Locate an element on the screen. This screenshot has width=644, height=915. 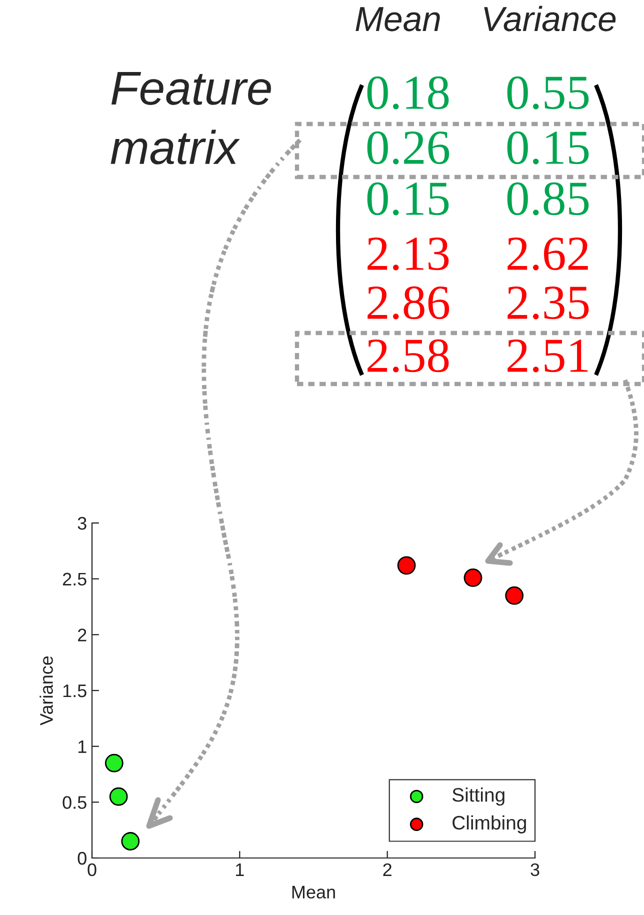
y-tick-label: 1 is located at coordinates (82, 746).